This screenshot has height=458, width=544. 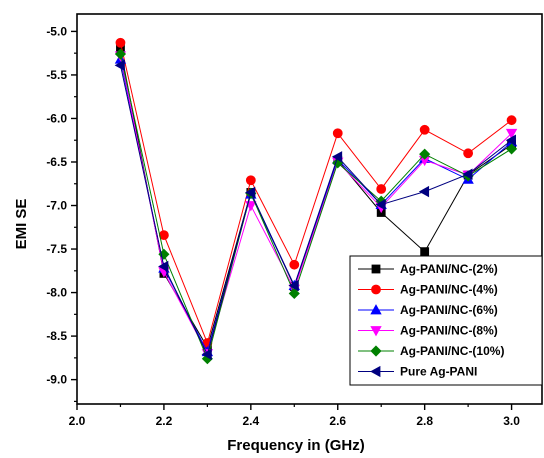 I want to click on legend-label: Ag-PANI/NC-(2%), so click(x=449, y=269).